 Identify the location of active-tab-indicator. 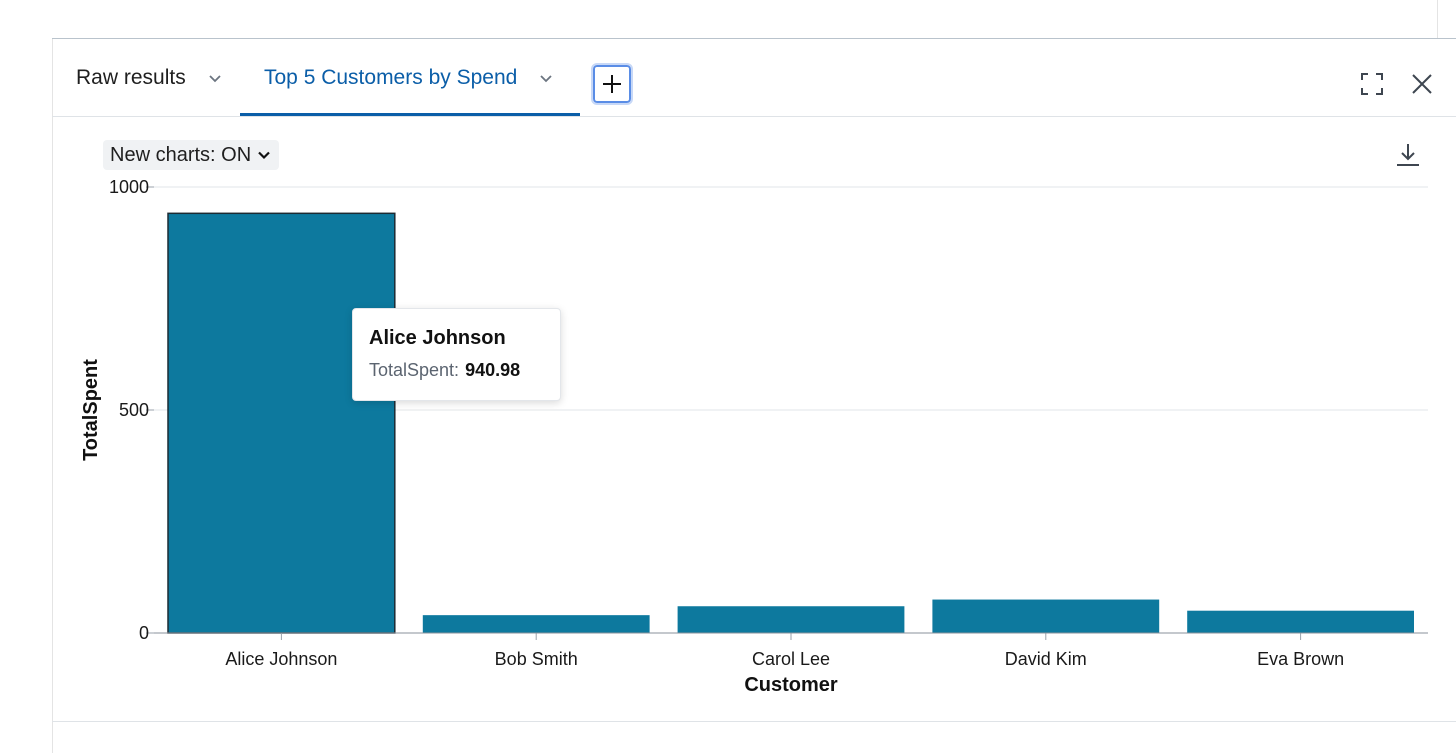
(410, 114).